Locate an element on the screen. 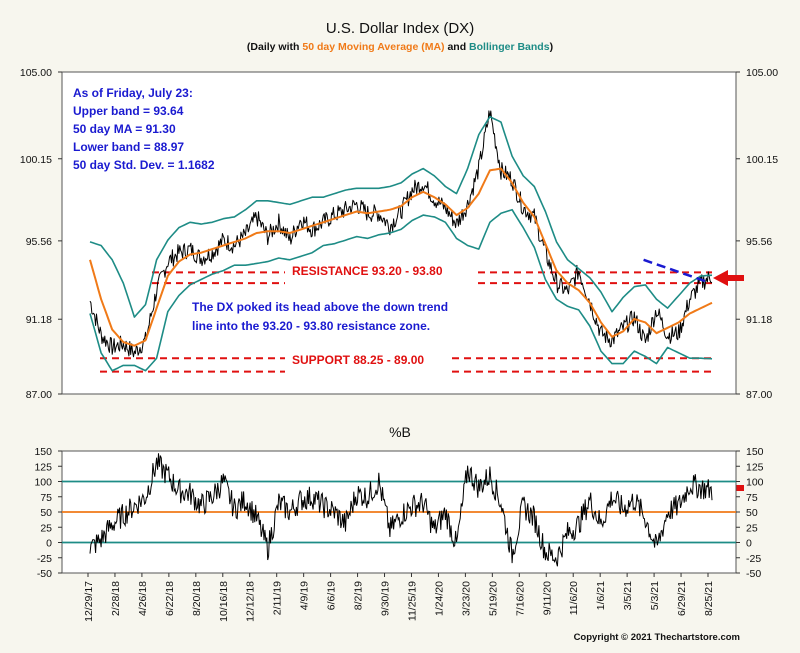 This screenshot has width=800, height=653. subtitle-bb: Bollinger Bands is located at coordinates (509, 47).